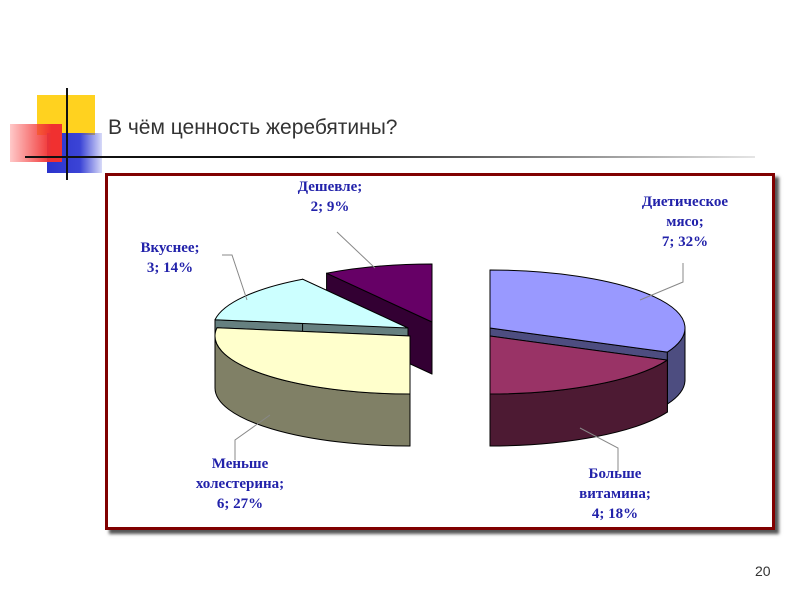 Image resolution: width=800 pixels, height=600 pixels. What do you see at coordinates (240, 484) in the screenshot?
I see `label-less-cholesterol: Меньше холестерина; 6; 27%` at bounding box center [240, 484].